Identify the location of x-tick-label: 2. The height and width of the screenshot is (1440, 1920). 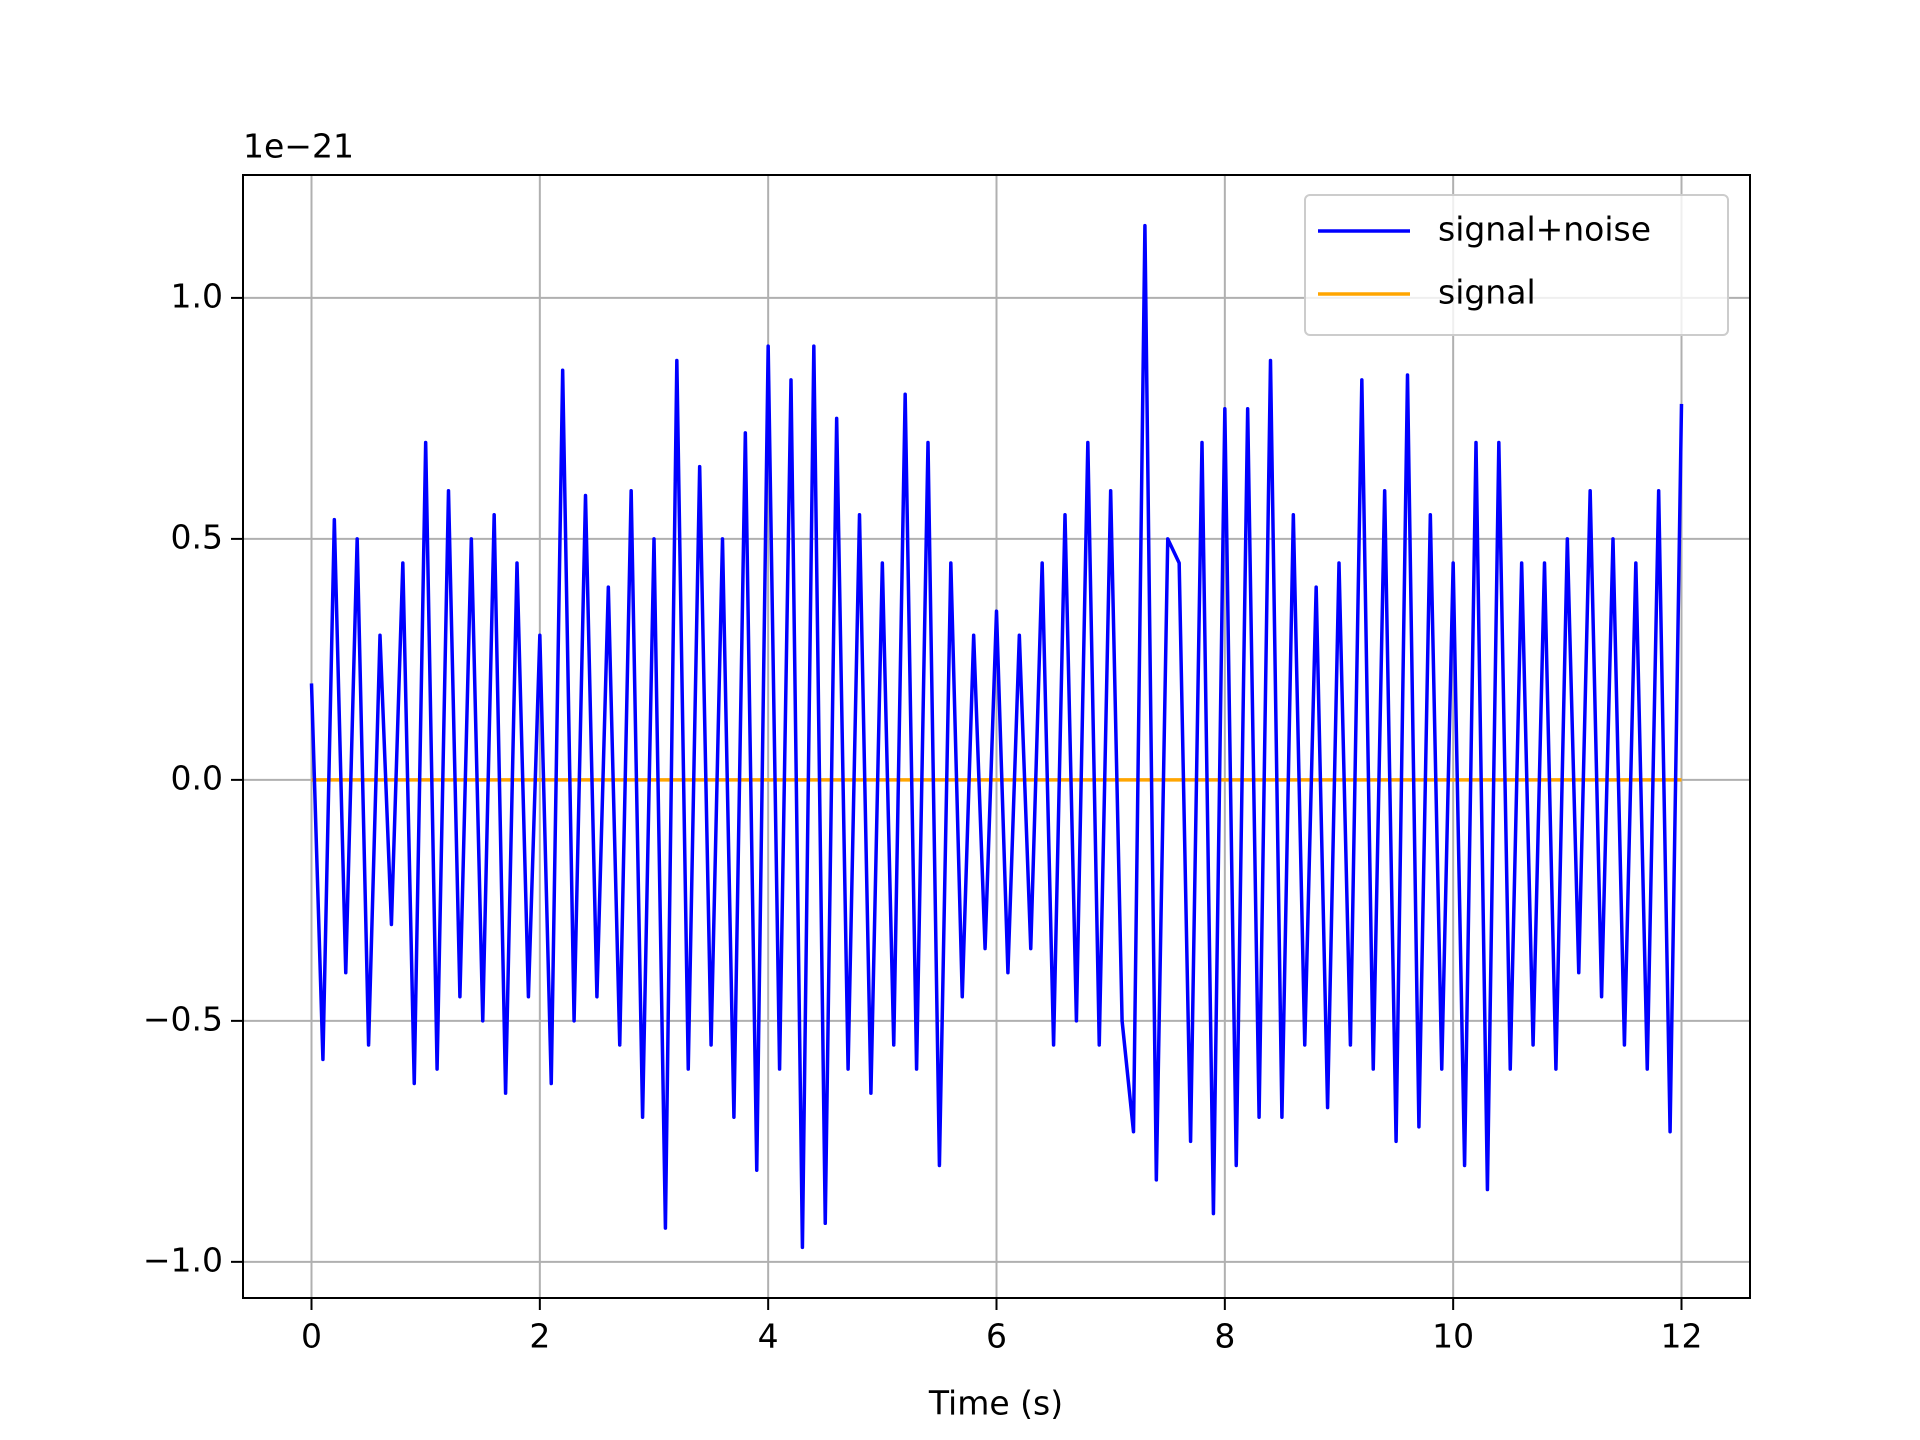
(539, 1336).